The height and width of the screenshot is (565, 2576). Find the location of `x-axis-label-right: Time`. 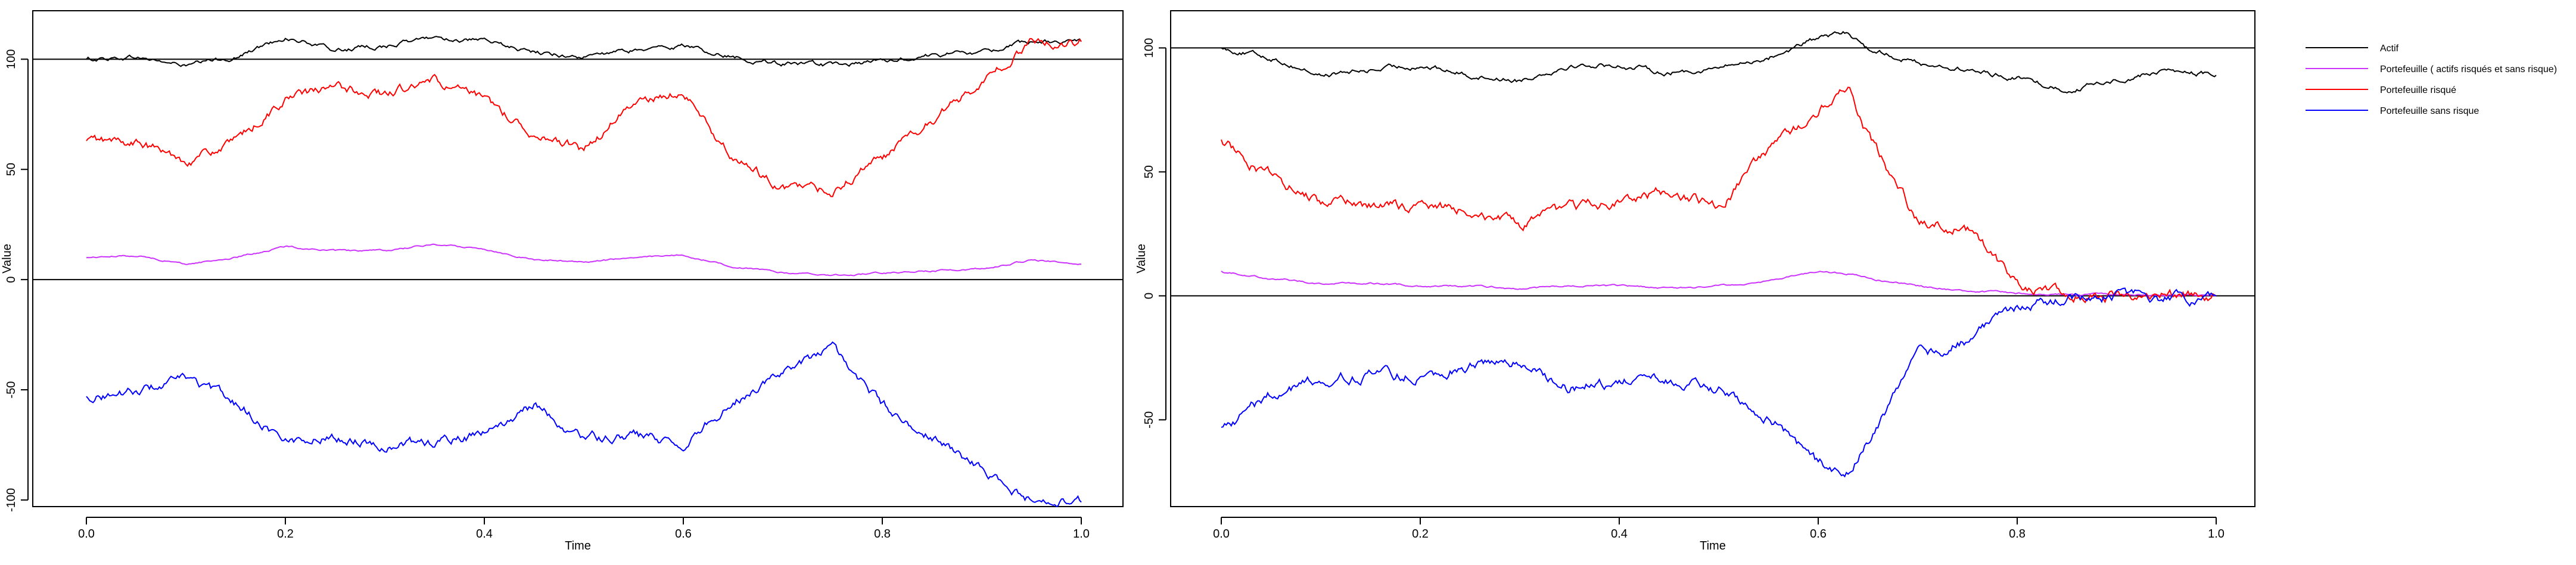

x-axis-label-right: Time is located at coordinates (1713, 545).